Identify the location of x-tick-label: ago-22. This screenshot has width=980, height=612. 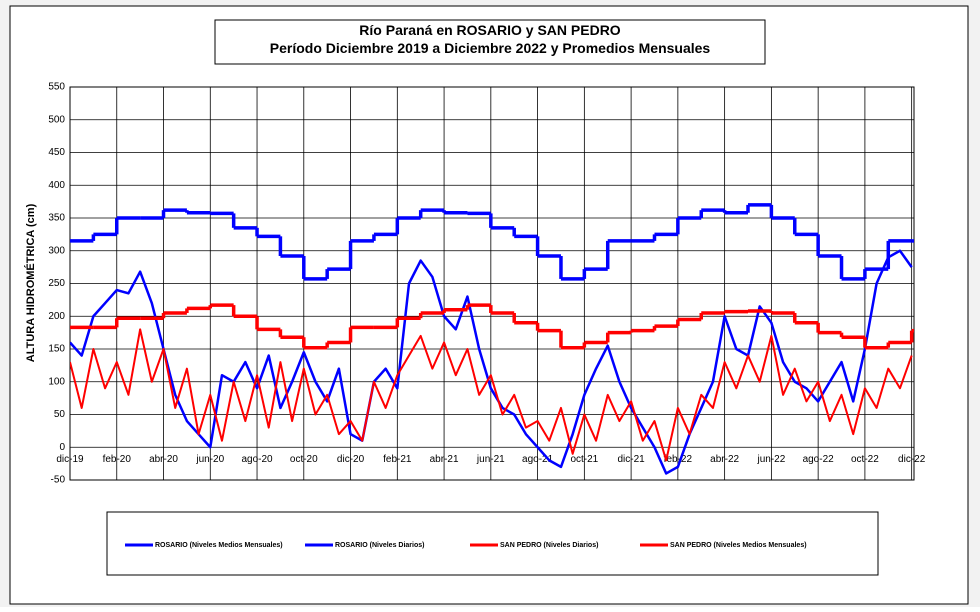
(819, 459).